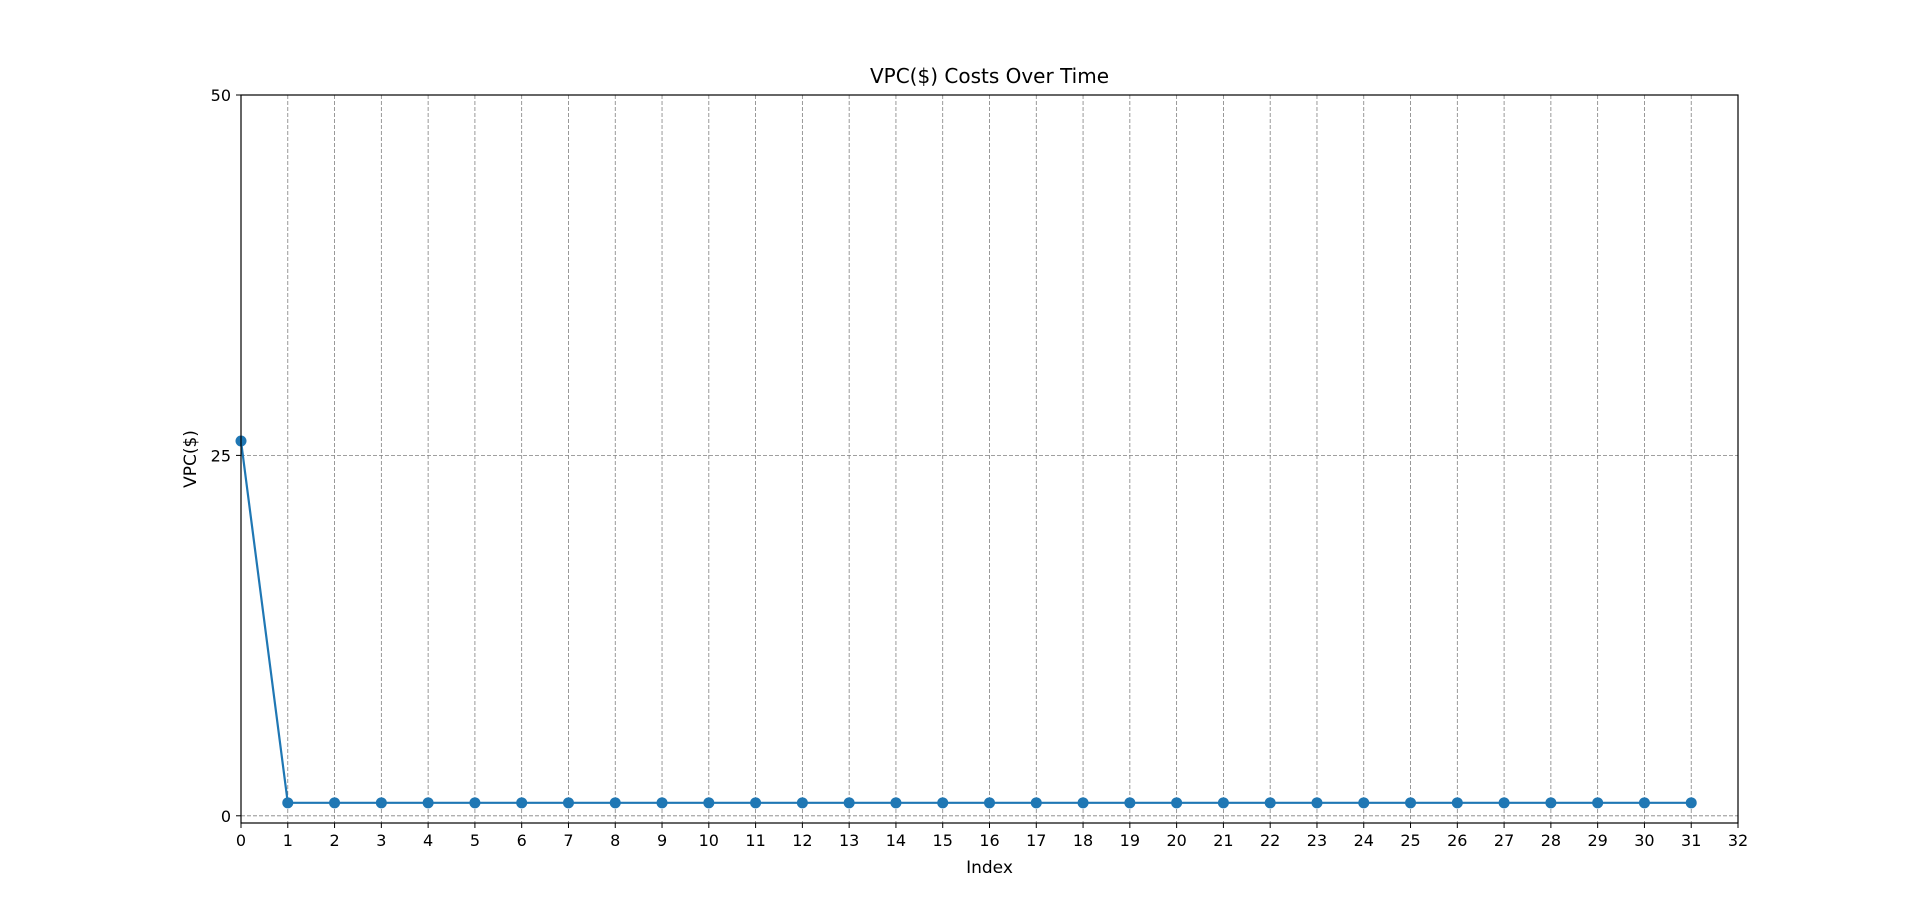 The height and width of the screenshot is (908, 1919). Describe the element at coordinates (475, 840) in the screenshot. I see `x-tick-label: 5` at that location.